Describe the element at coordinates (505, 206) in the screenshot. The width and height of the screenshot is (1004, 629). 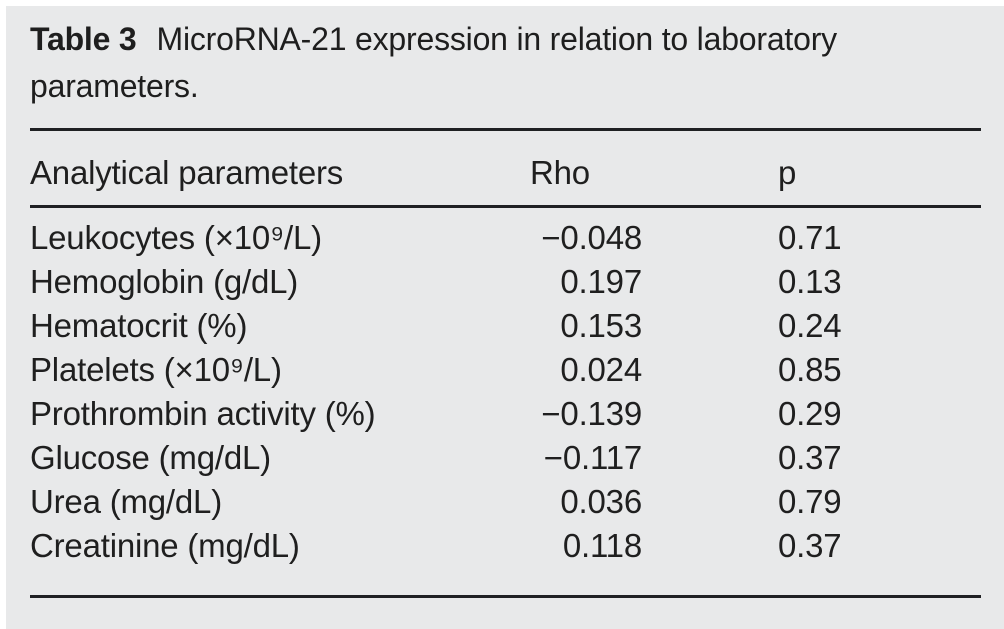
I see `table-rule-header` at that location.